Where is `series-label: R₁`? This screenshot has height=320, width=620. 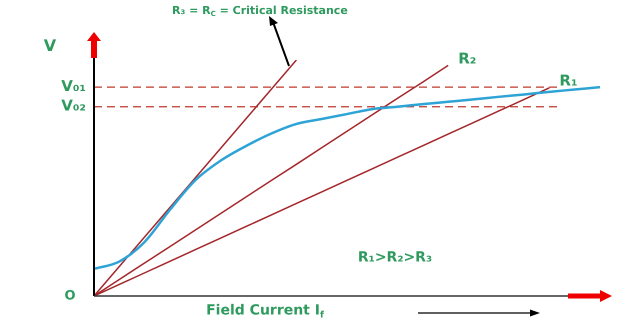 series-label: R₁ is located at coordinates (568, 81).